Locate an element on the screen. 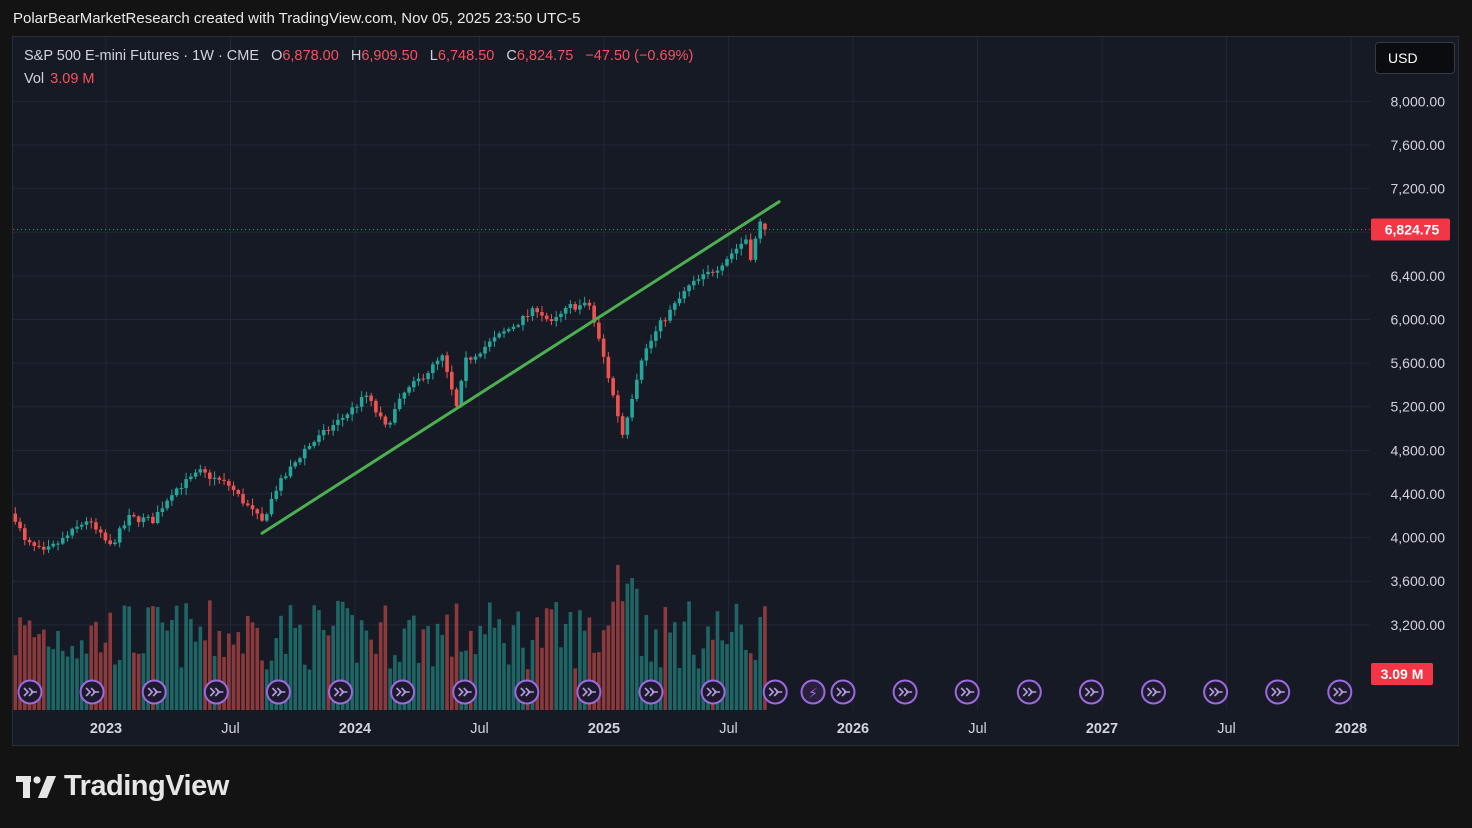 Image resolution: width=1472 pixels, height=828 pixels. volume-tag is located at coordinates (1402, 674).